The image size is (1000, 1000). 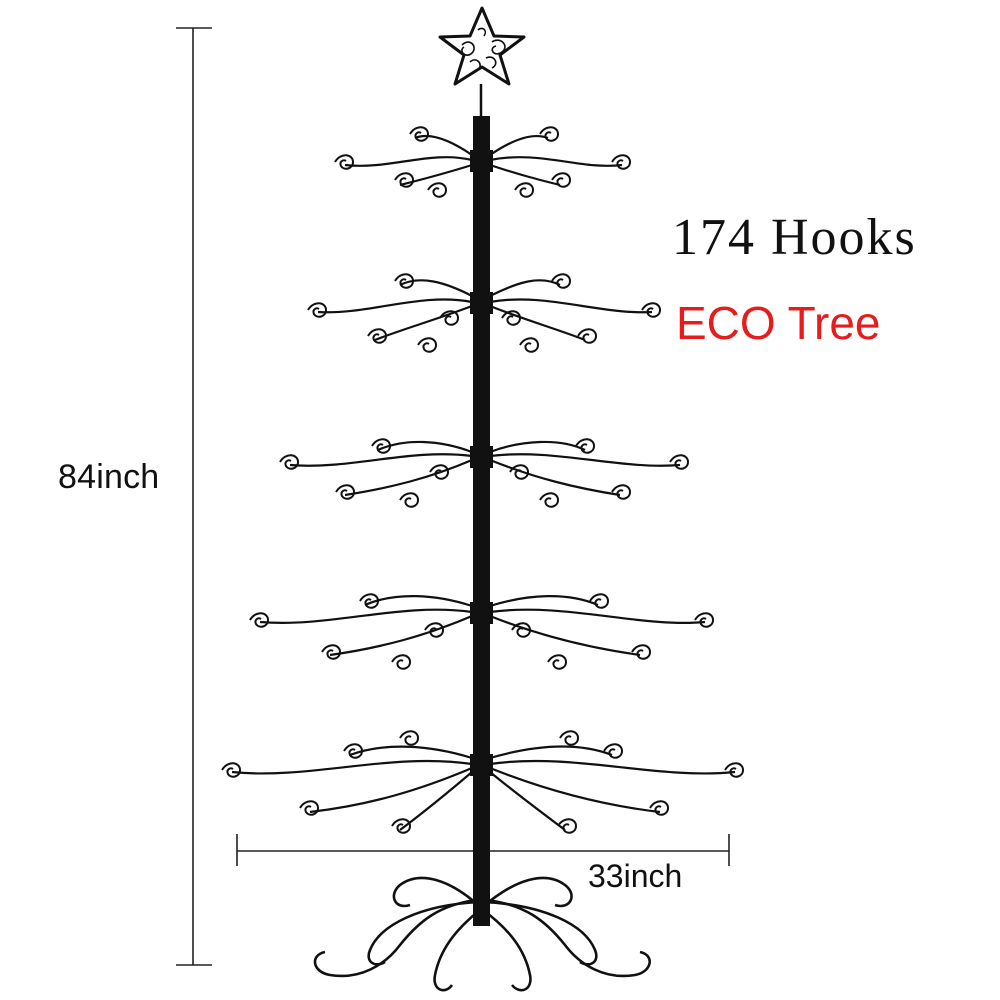 What do you see at coordinates (635, 876) in the screenshot?
I see `width-label: 33inch` at bounding box center [635, 876].